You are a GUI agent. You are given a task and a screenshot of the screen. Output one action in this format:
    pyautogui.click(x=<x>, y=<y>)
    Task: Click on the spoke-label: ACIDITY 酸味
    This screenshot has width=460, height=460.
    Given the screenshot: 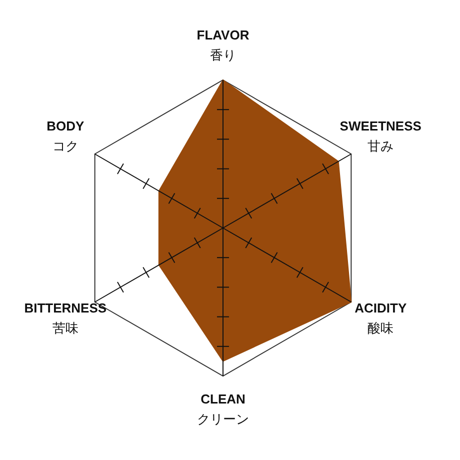 What is the action you would take?
    pyautogui.click(x=380, y=318)
    